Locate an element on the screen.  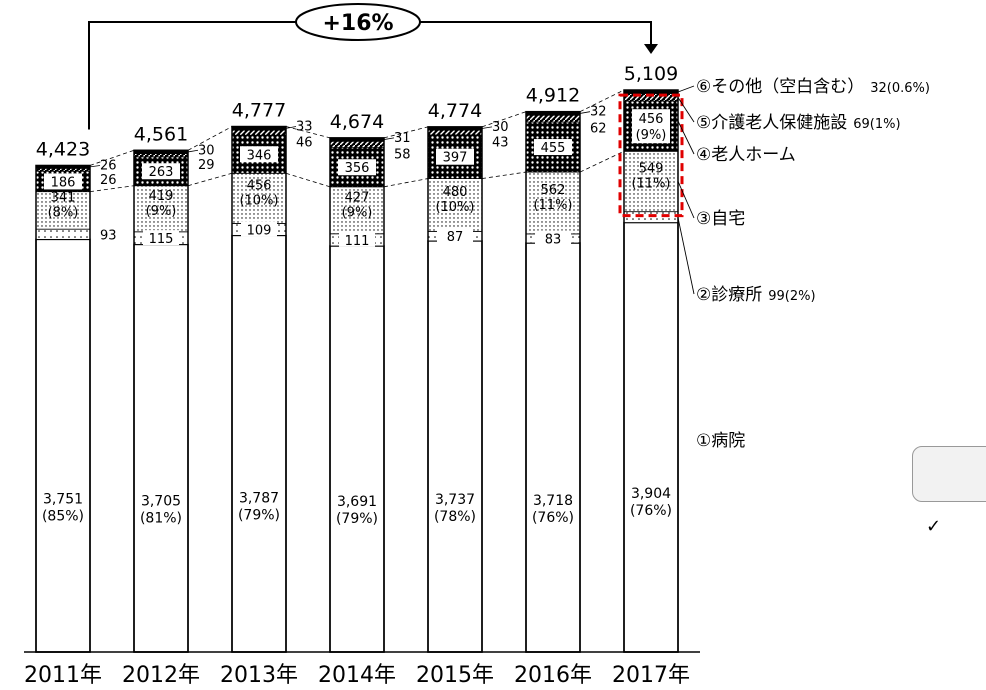
total-label: 4,912 is located at coordinates (553, 96).